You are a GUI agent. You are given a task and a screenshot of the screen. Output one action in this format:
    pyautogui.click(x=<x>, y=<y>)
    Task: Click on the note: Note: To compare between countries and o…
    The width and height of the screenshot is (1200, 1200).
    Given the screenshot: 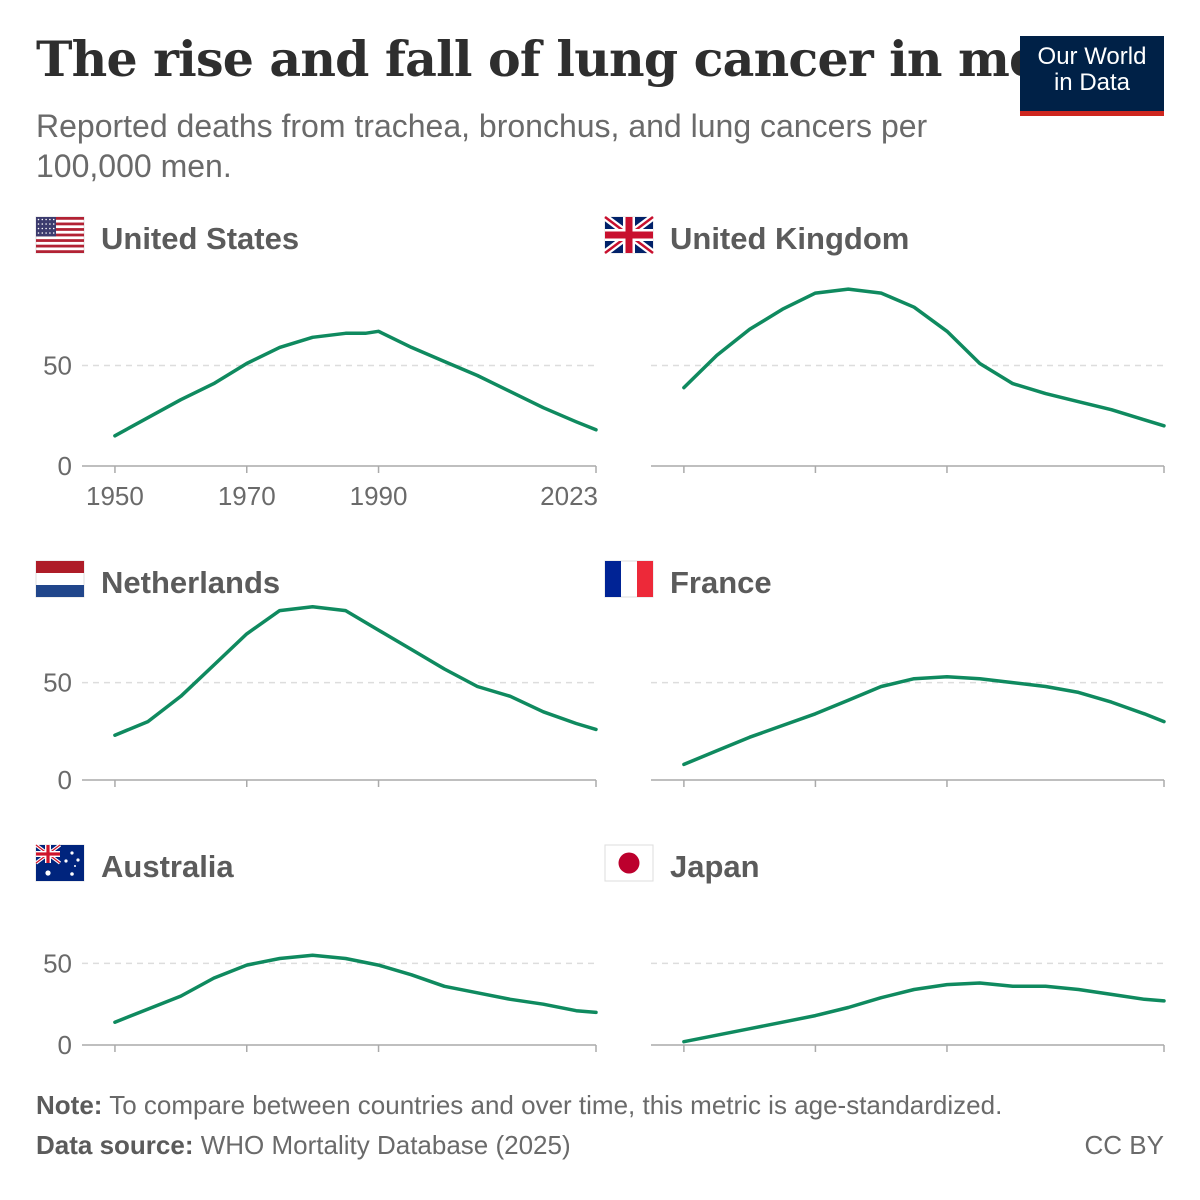 What is the action you would take?
    pyautogui.click(x=519, y=1105)
    